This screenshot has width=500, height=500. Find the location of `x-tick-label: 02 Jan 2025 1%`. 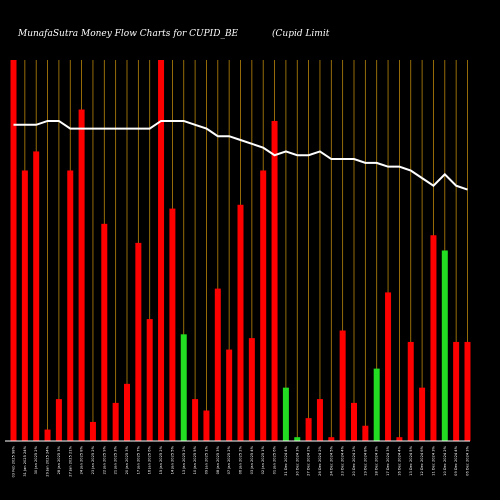

x-tick-label: 02 Jan 2025 1% is located at coordinates (263, 459).